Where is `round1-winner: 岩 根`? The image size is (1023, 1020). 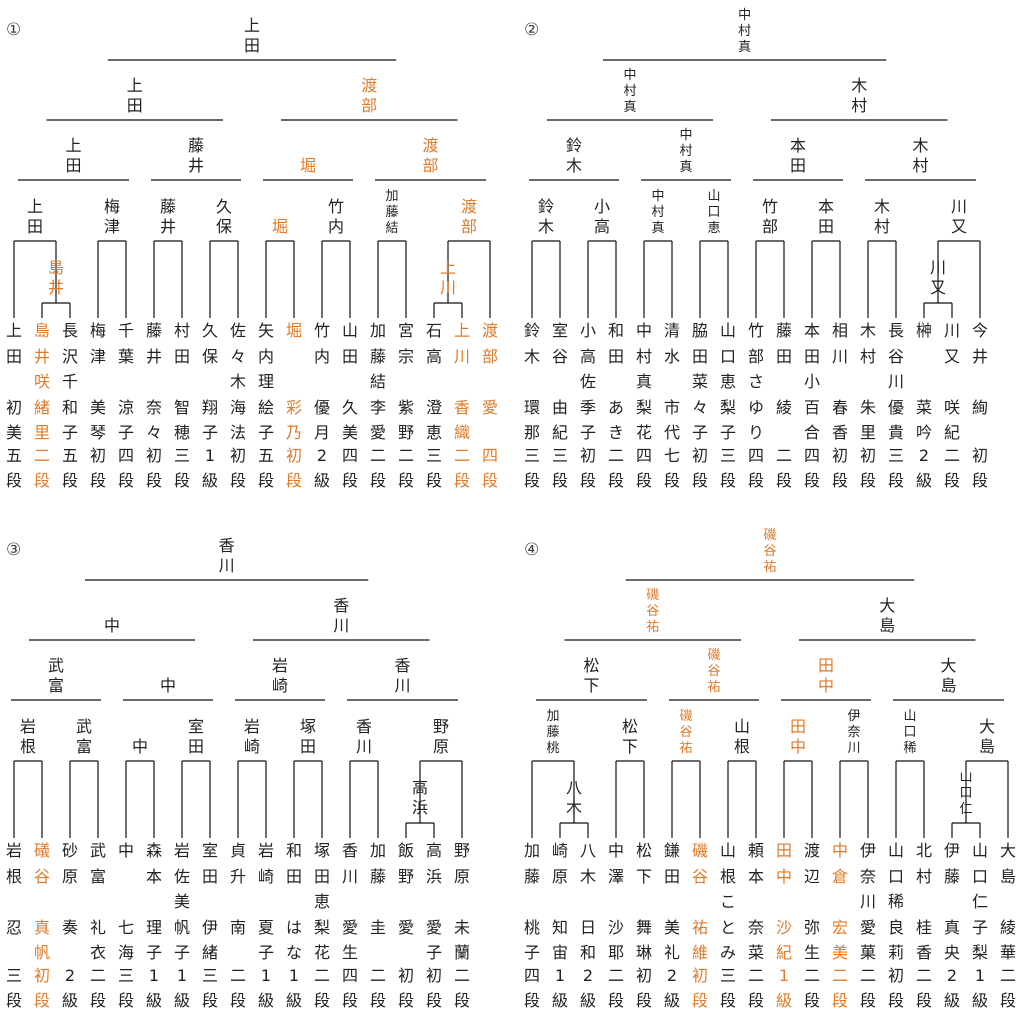
round1-winner: 岩 根 is located at coordinates (27, 736).